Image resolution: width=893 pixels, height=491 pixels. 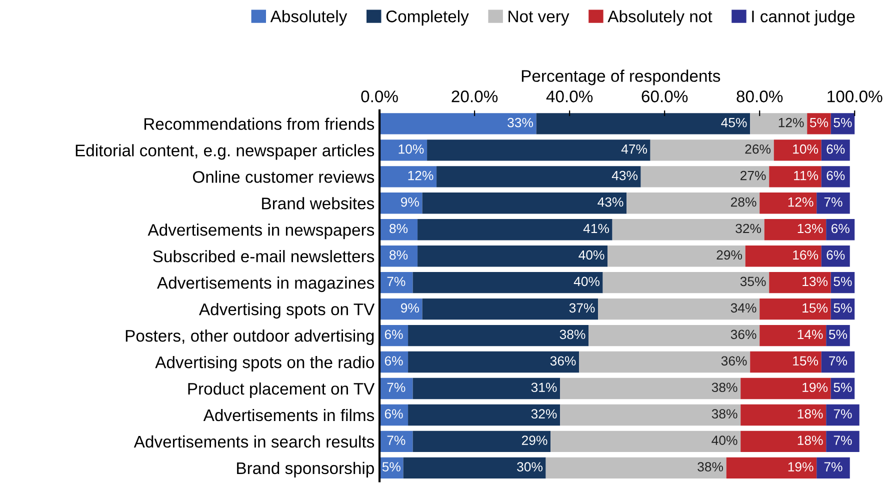 What do you see at coordinates (318, 203) in the screenshot?
I see `y-tick-label: Brand websites` at bounding box center [318, 203].